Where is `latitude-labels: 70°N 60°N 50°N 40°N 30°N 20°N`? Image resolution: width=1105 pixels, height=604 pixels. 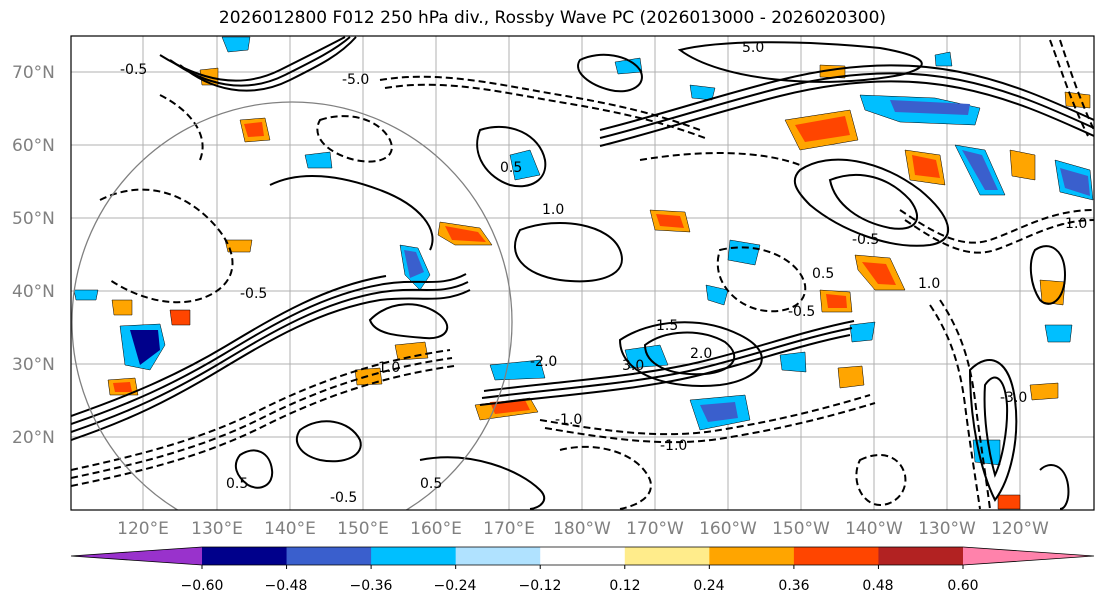 latitude-labels: 70°N 60°N 50°N 40°N 30°N 20°N is located at coordinates (33, 255).